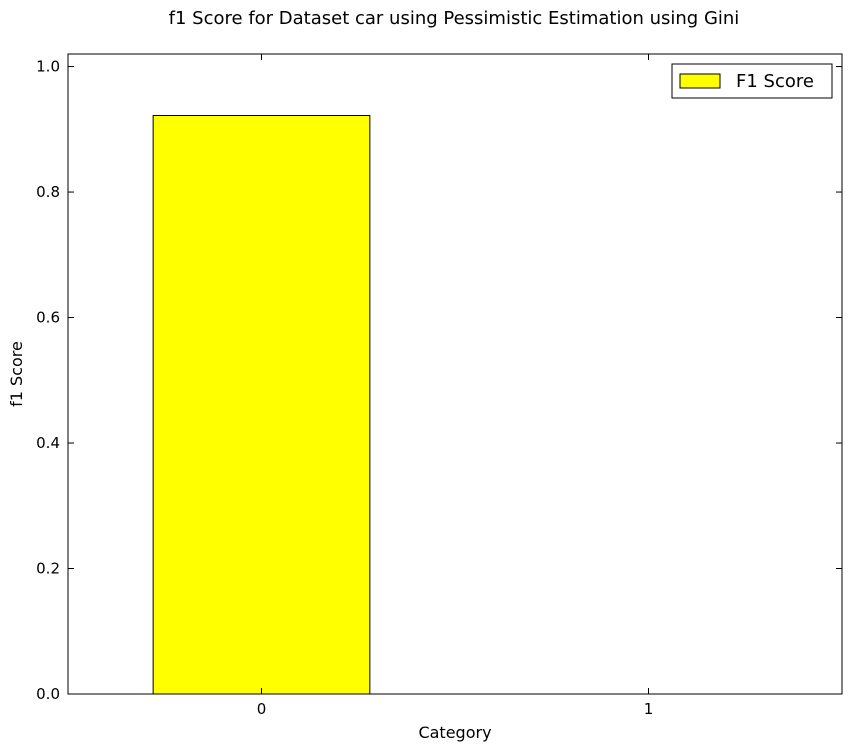 This screenshot has width=852, height=752. I want to click on y-axis-label: f1 Score, so click(16, 374).